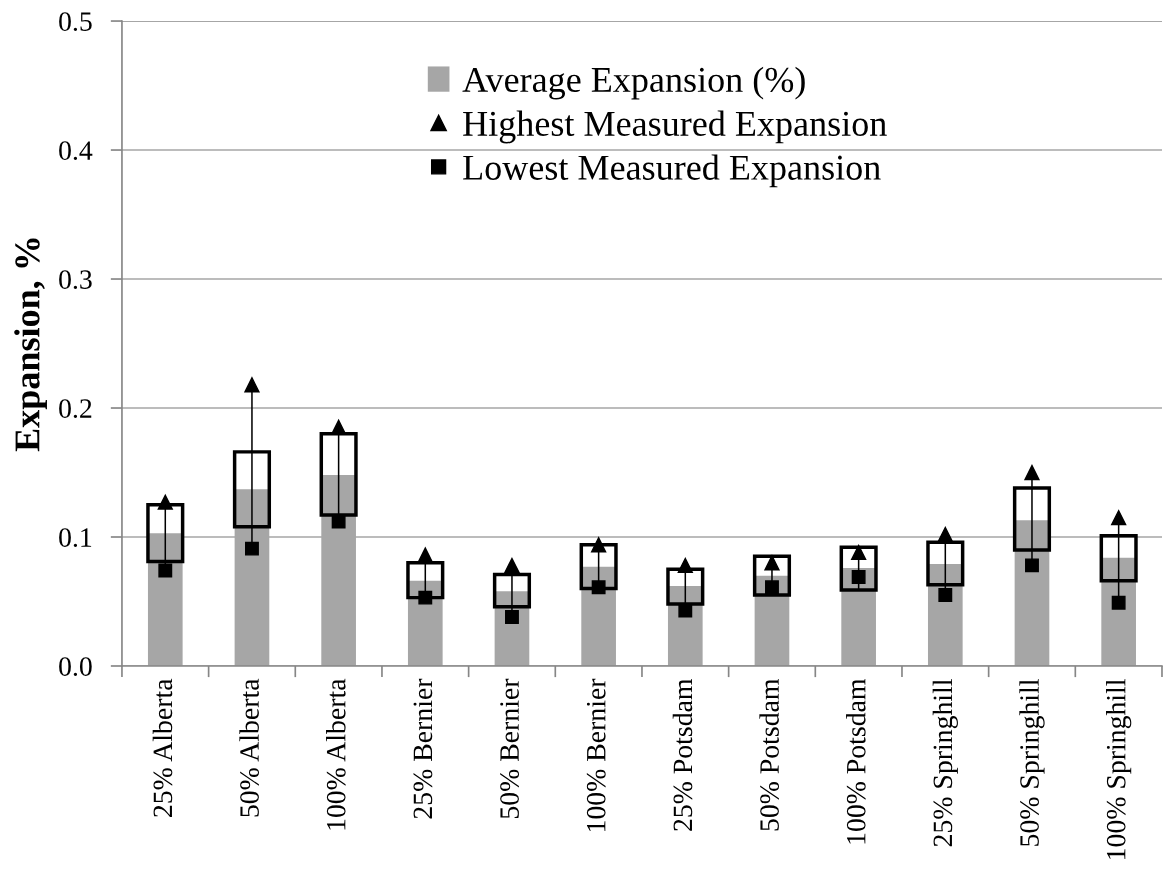  What do you see at coordinates (336, 754) in the screenshot?
I see `x-tick-label: 100% Alberta` at bounding box center [336, 754].